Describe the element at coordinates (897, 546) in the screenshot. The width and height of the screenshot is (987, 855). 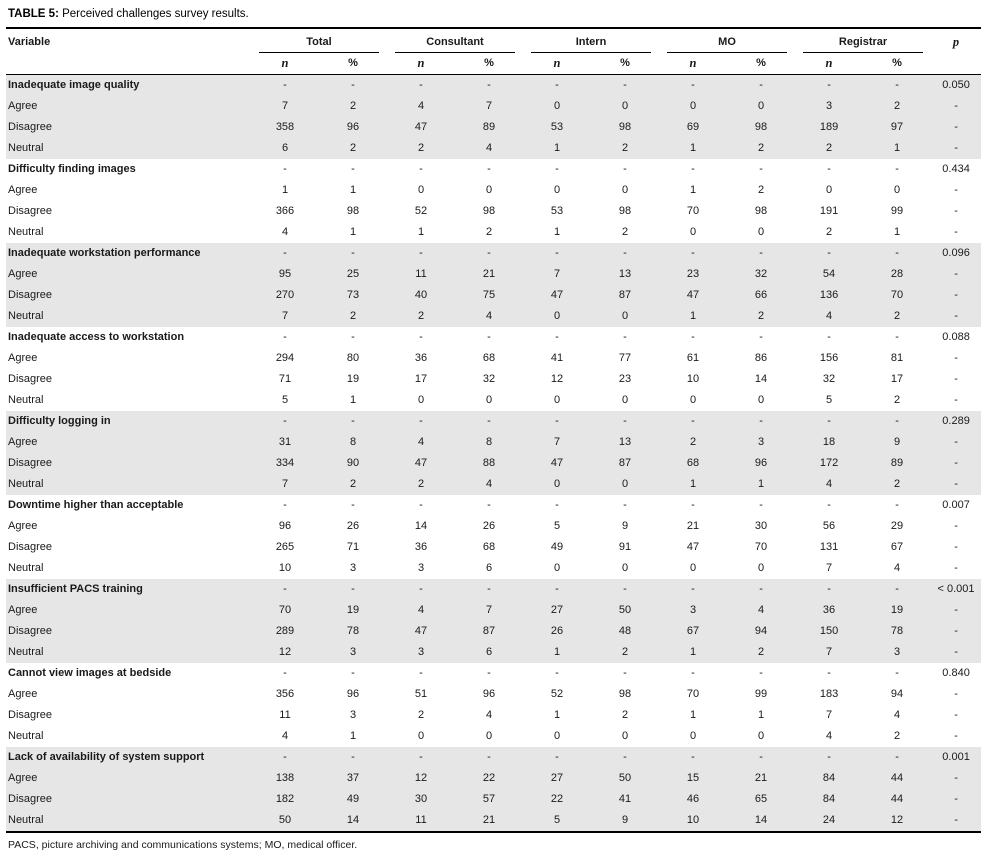
I see `value-cell: 67` at that location.